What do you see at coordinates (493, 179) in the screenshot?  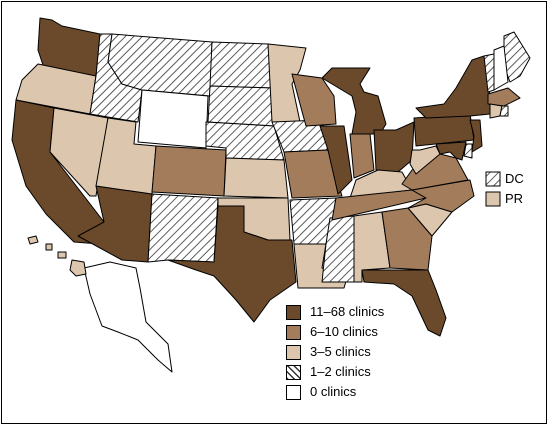 I see `dc-swatch` at bounding box center [493, 179].